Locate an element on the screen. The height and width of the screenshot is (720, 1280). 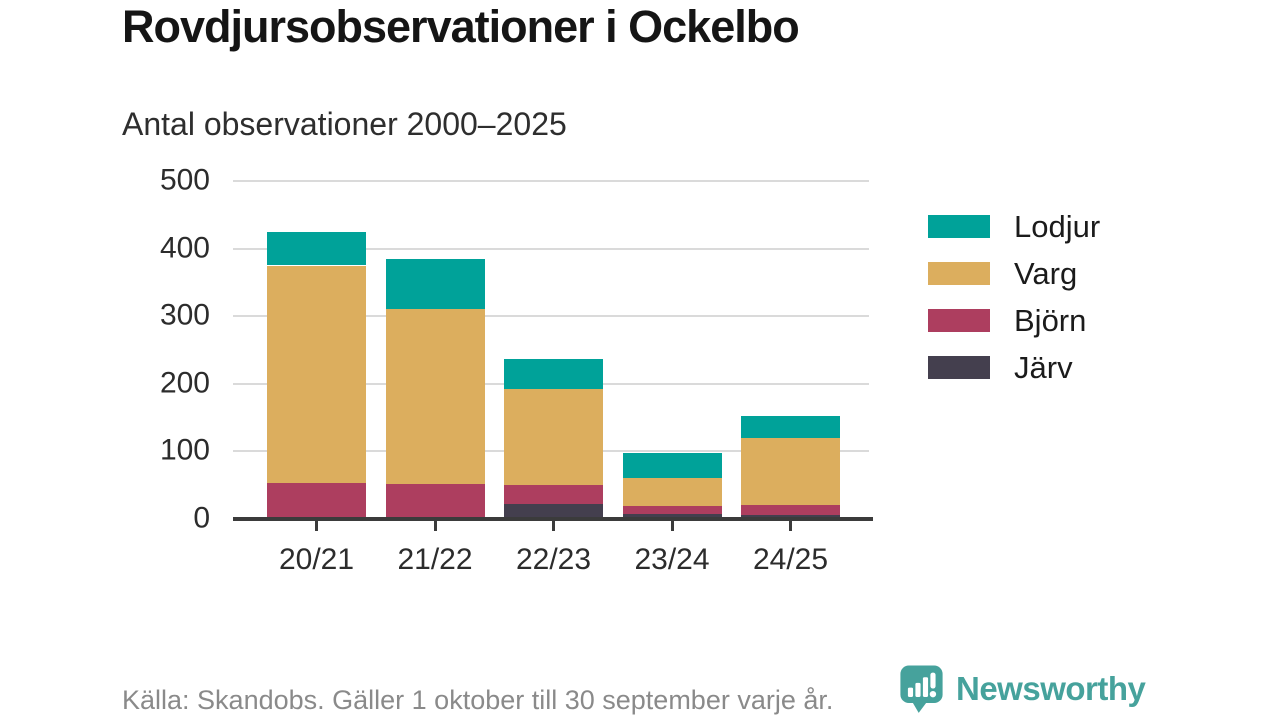
legend-label-varg: Varg is located at coordinates (1046, 273).